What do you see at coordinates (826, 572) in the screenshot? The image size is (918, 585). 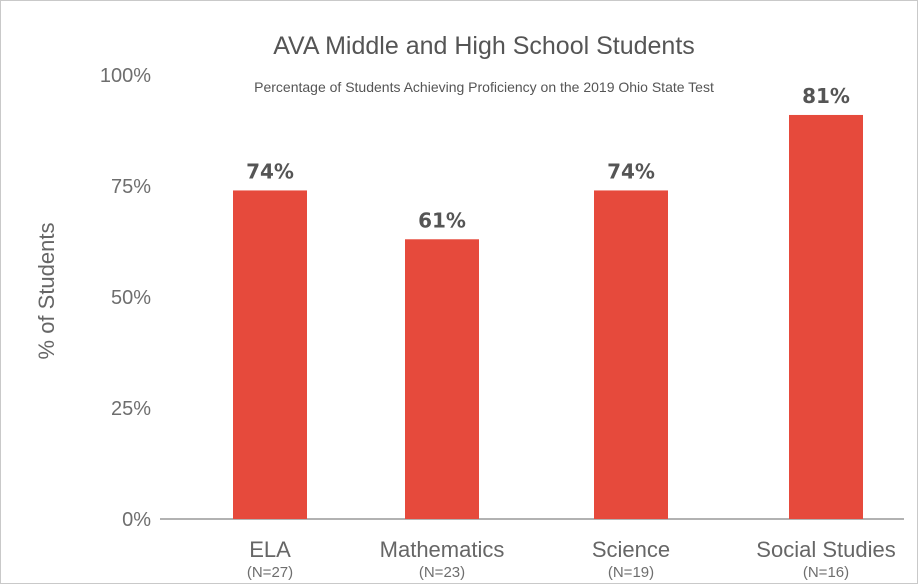 I see `x-tick-sample-size: (N=16)` at bounding box center [826, 572].